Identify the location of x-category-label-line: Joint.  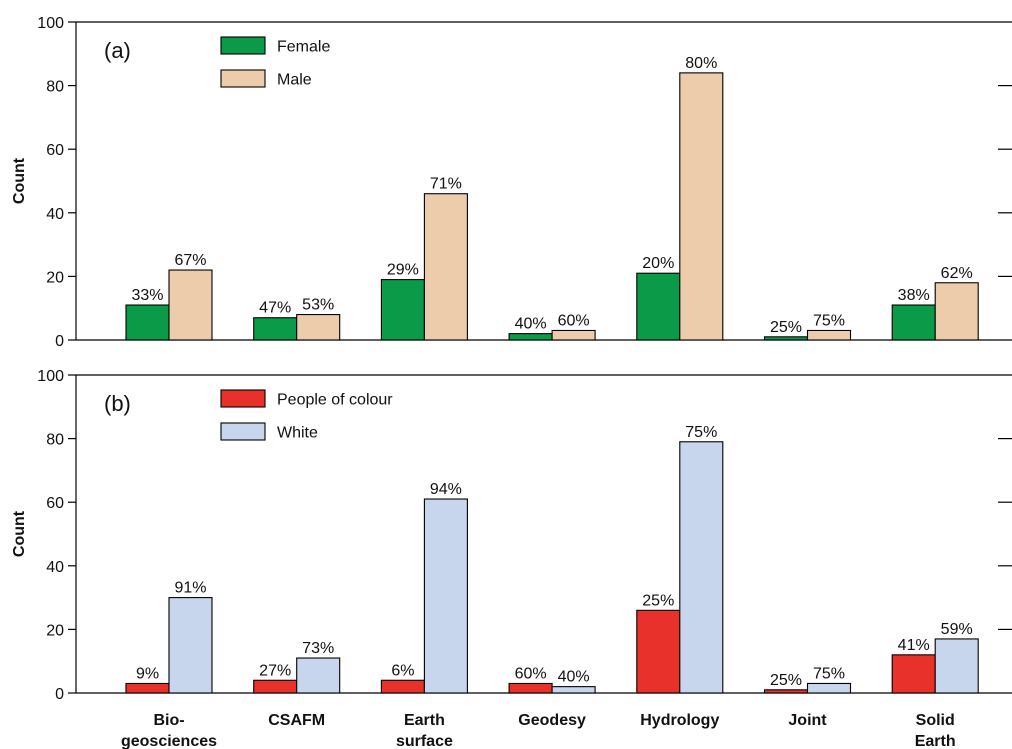
(807, 720).